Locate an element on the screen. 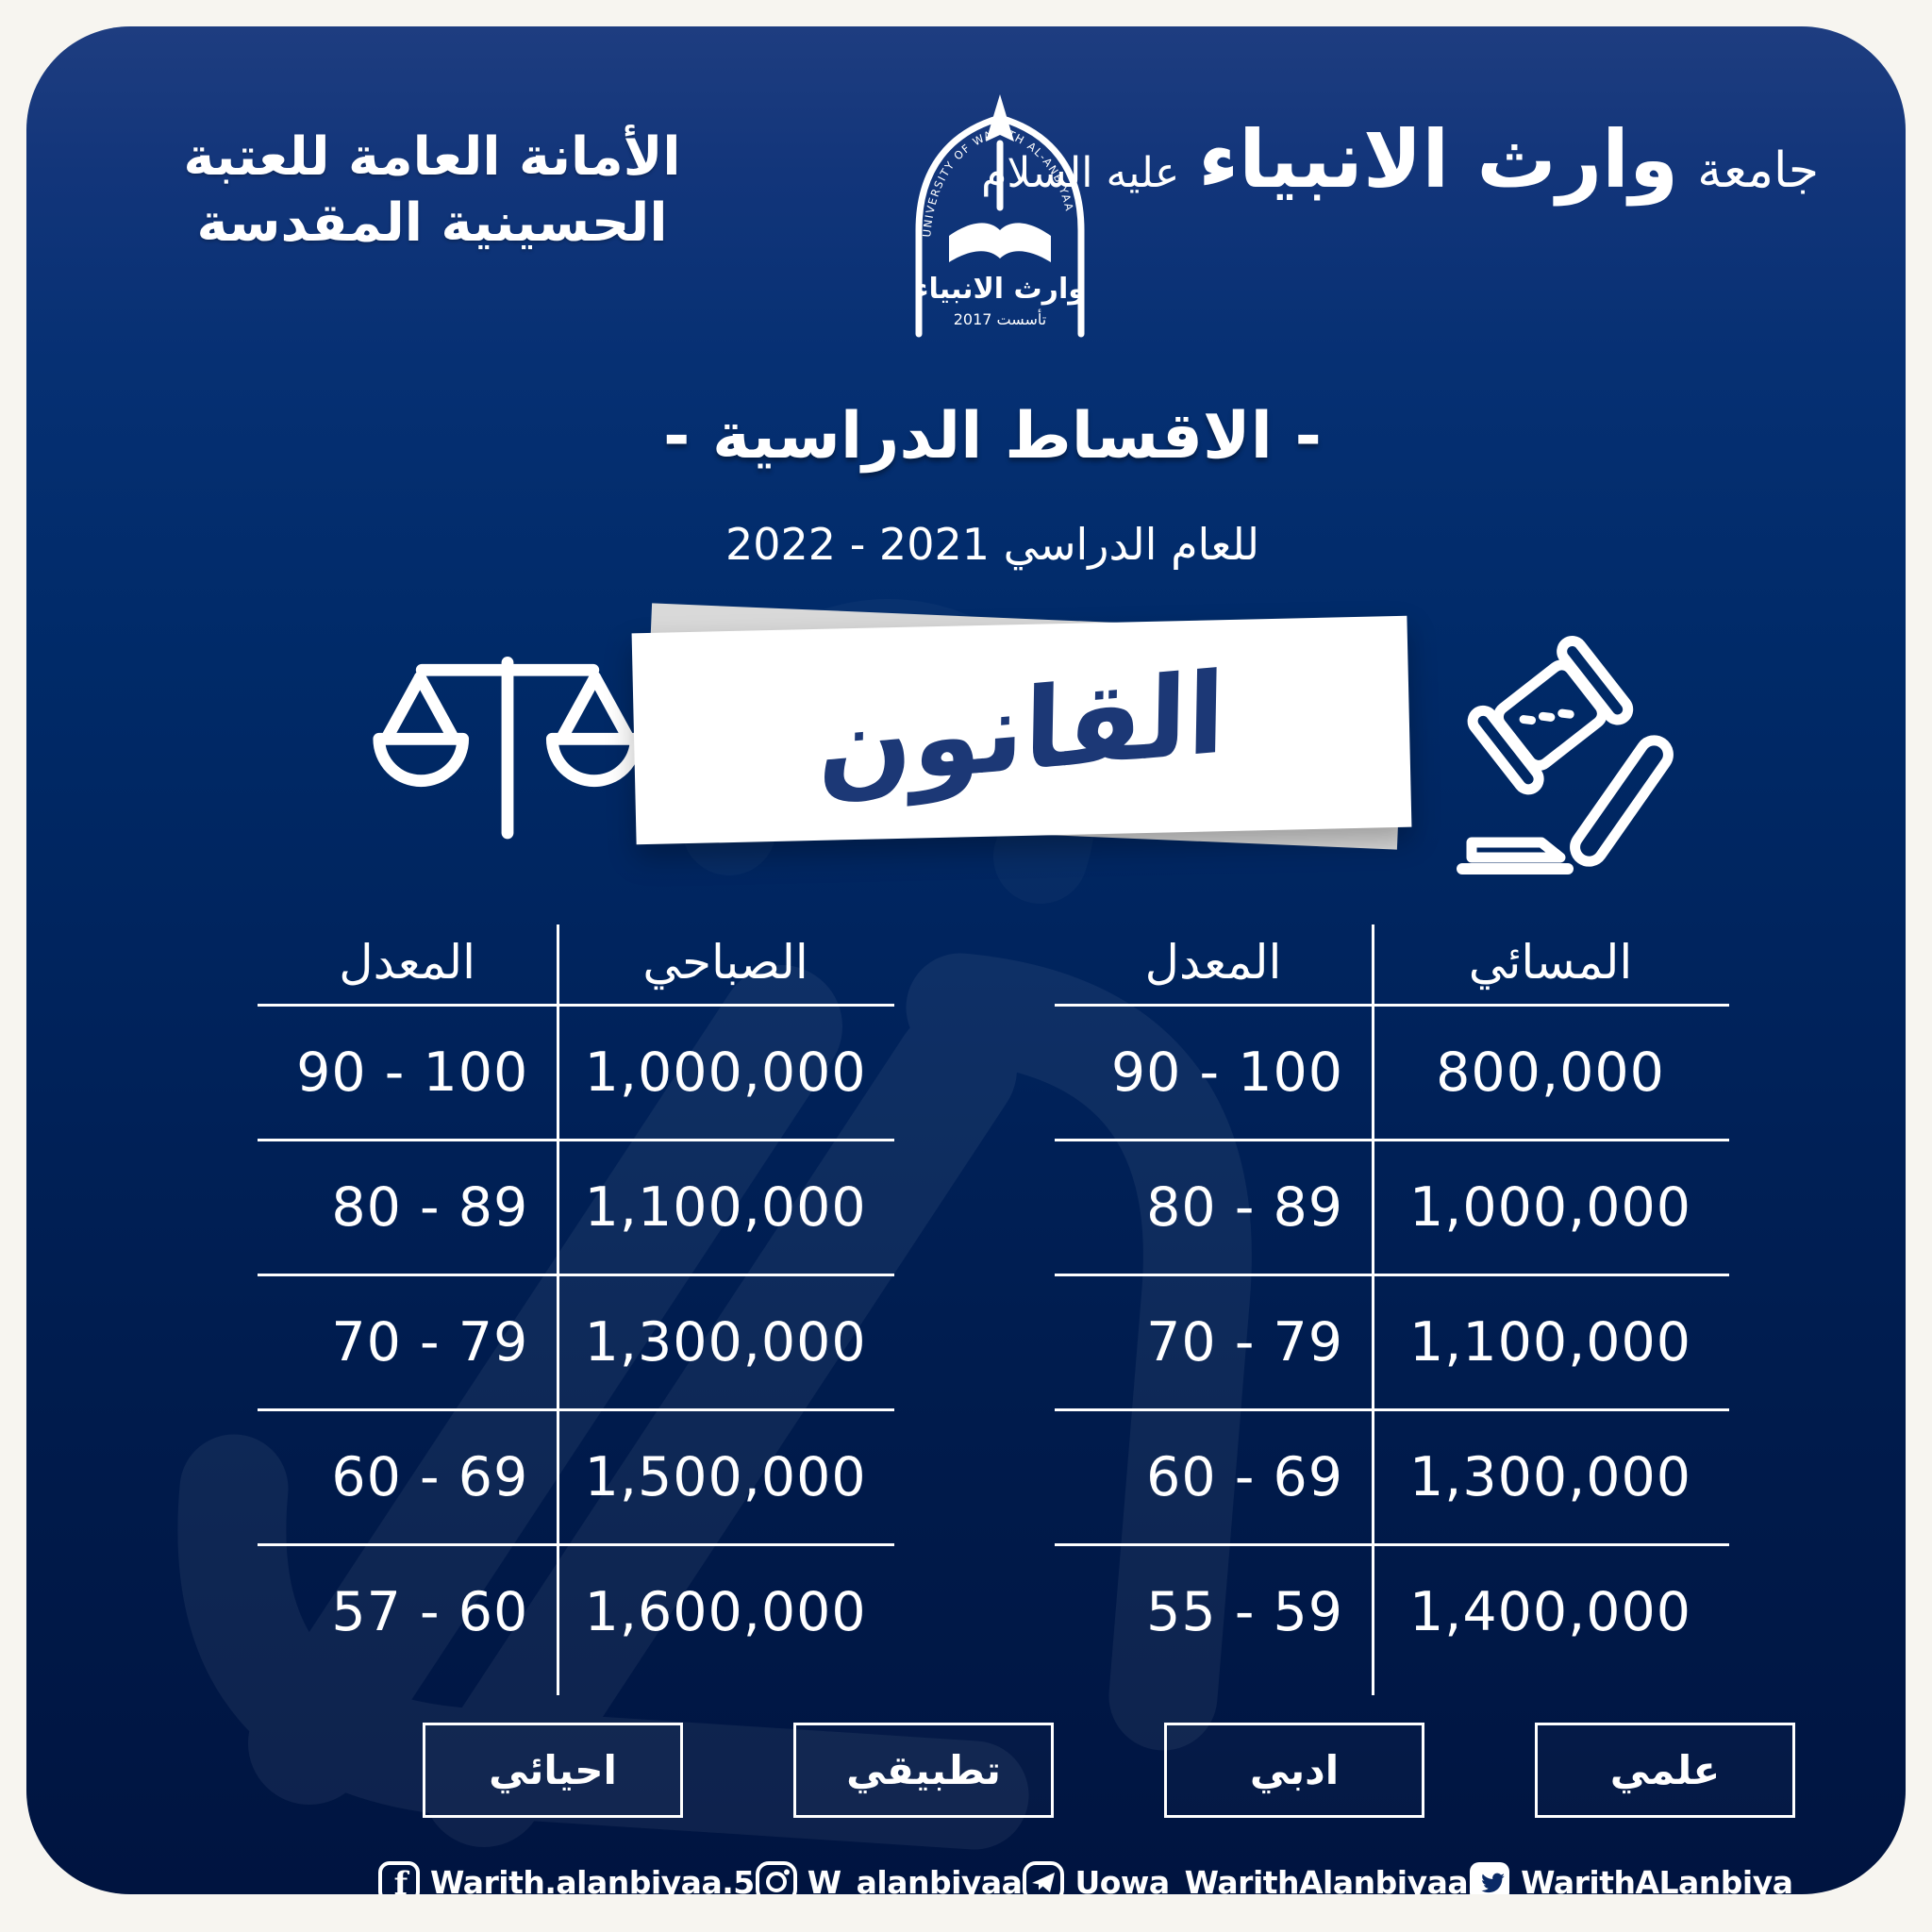 This screenshot has width=1932, height=1932. svg-text: f is located at coordinates (402, 1880).